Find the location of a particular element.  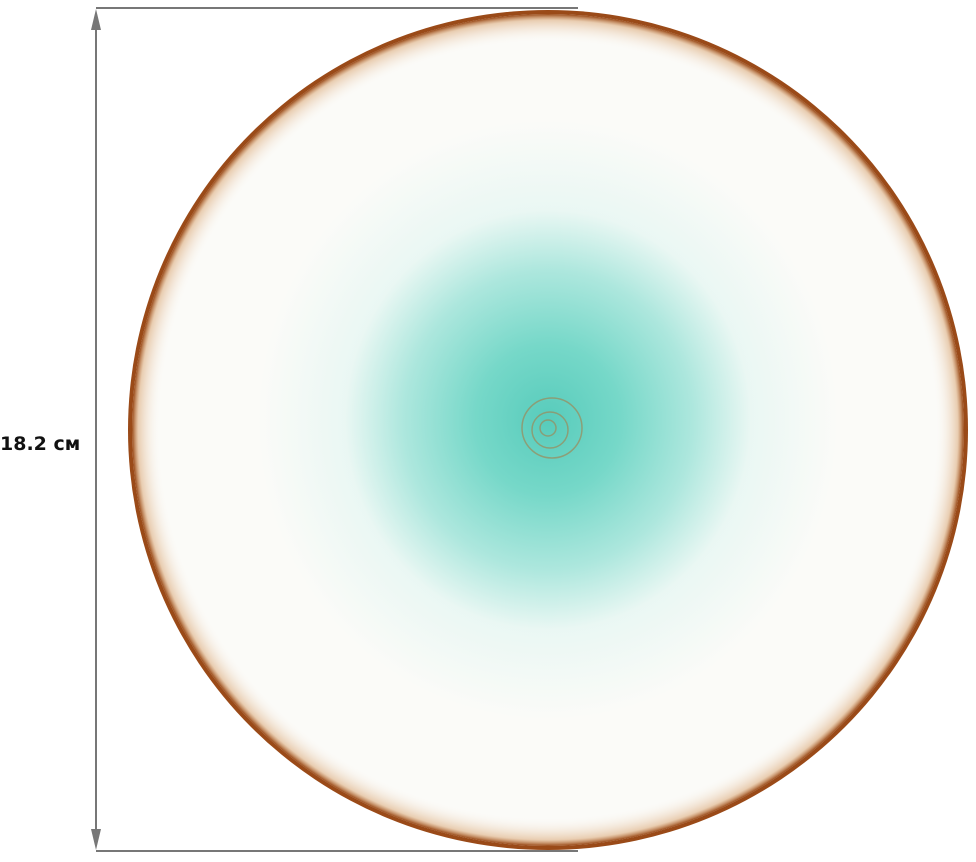

arrow-down-icon is located at coordinates (96, 839).